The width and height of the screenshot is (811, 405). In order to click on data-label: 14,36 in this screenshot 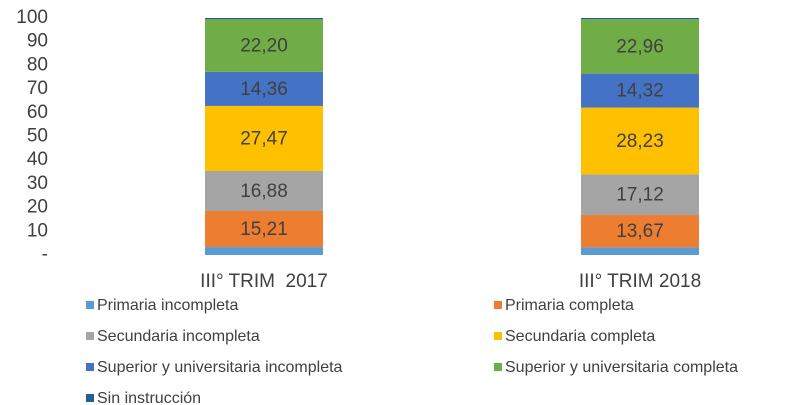, I will do `click(264, 89)`.